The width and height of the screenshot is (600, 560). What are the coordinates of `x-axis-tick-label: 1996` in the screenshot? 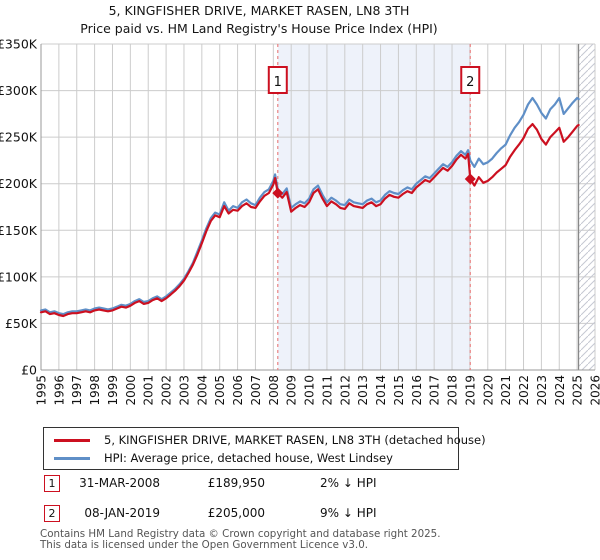 It's located at (59, 390).